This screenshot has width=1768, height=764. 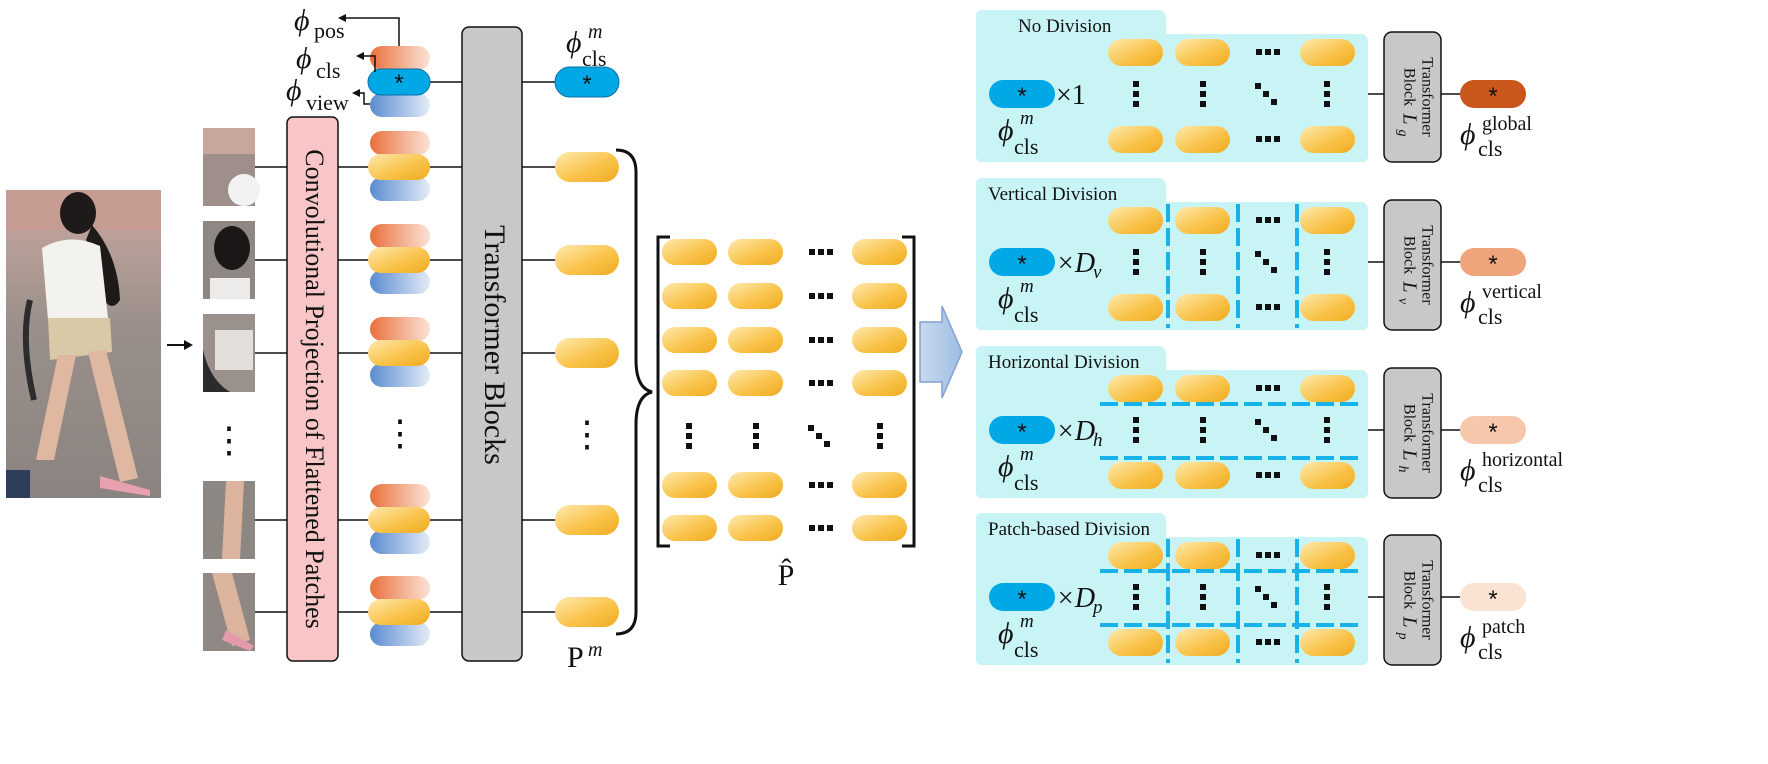 I want to click on multiplier: ×D, so click(x=1075, y=431).